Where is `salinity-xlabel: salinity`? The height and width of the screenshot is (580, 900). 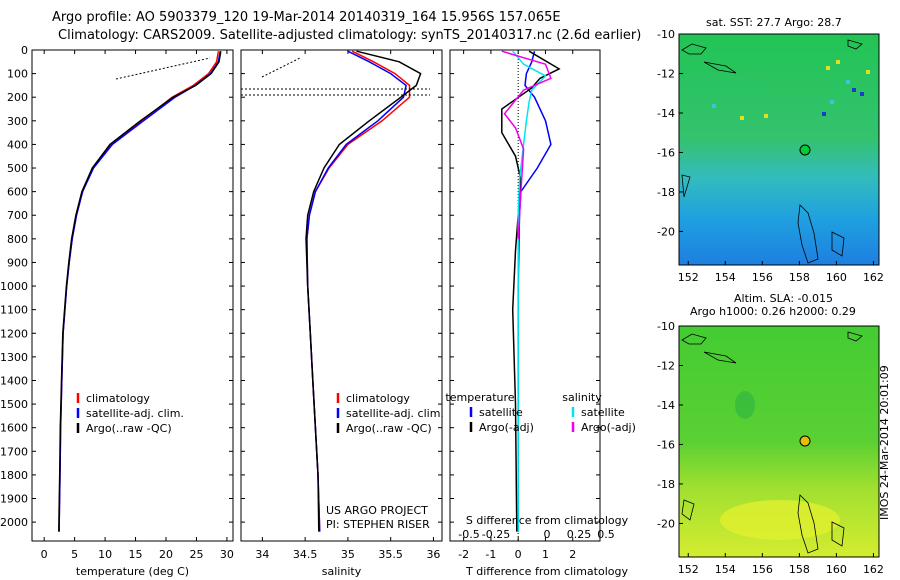 salinity-xlabel: salinity is located at coordinates (342, 571).